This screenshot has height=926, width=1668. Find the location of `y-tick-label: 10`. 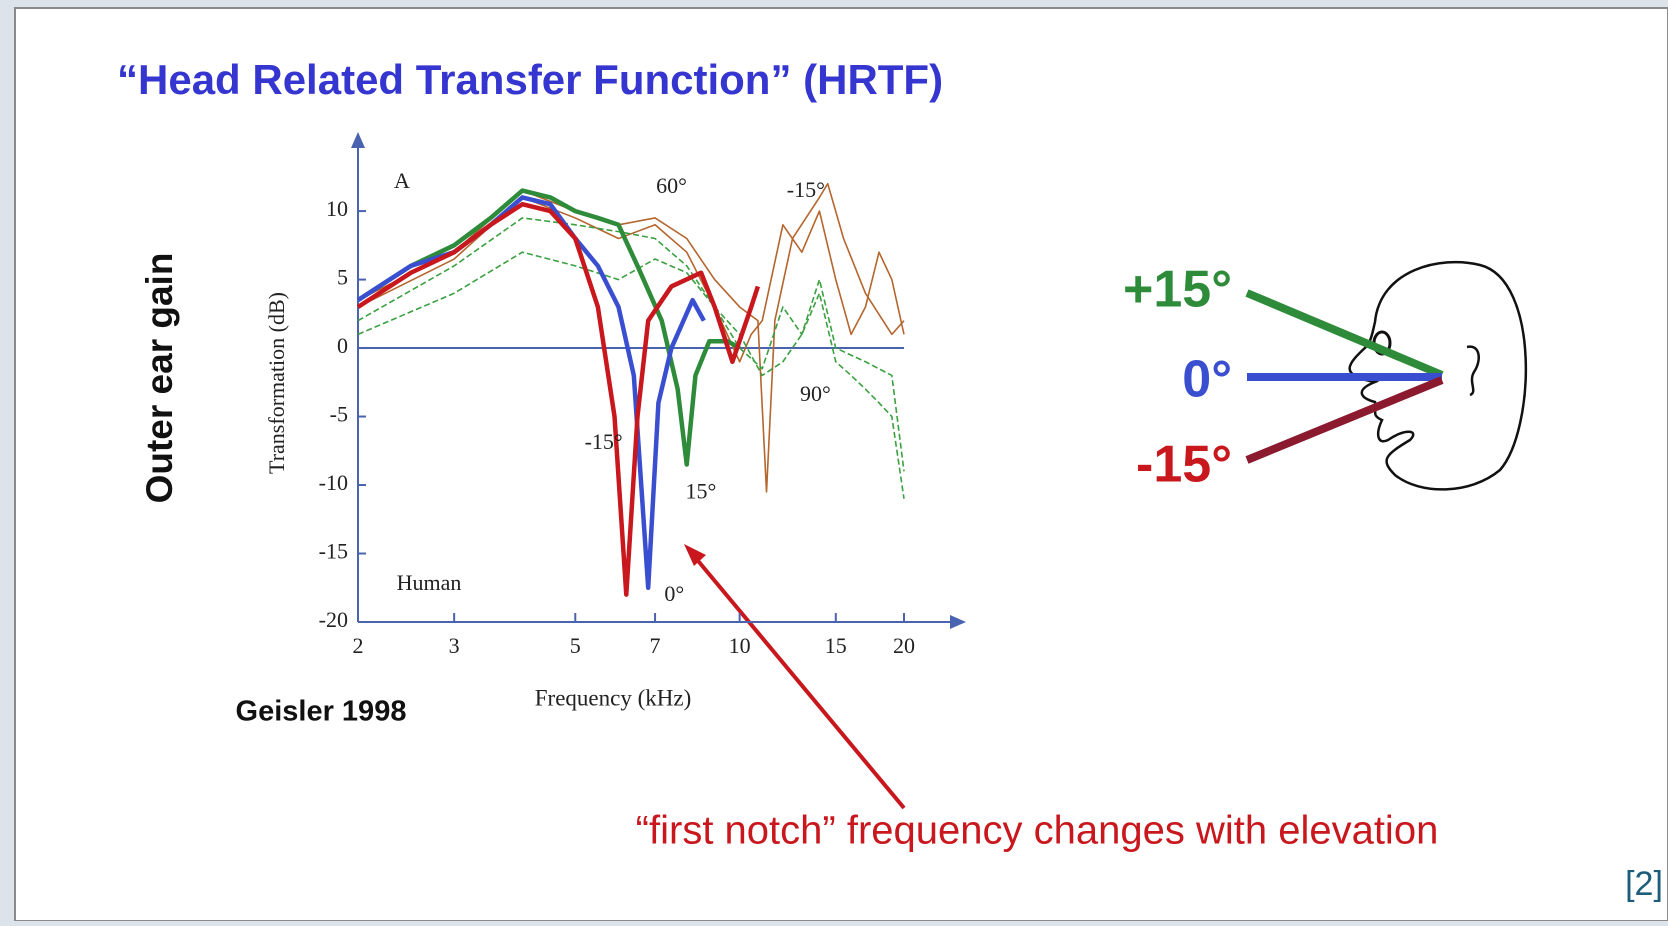

y-tick-label: 10 is located at coordinates (337, 208).